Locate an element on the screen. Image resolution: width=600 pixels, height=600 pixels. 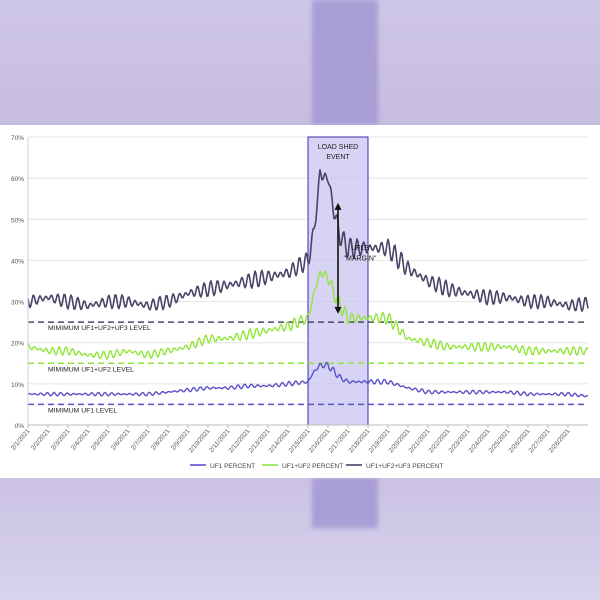
margin-label: "MARGIN" is located at coordinates (360, 258).